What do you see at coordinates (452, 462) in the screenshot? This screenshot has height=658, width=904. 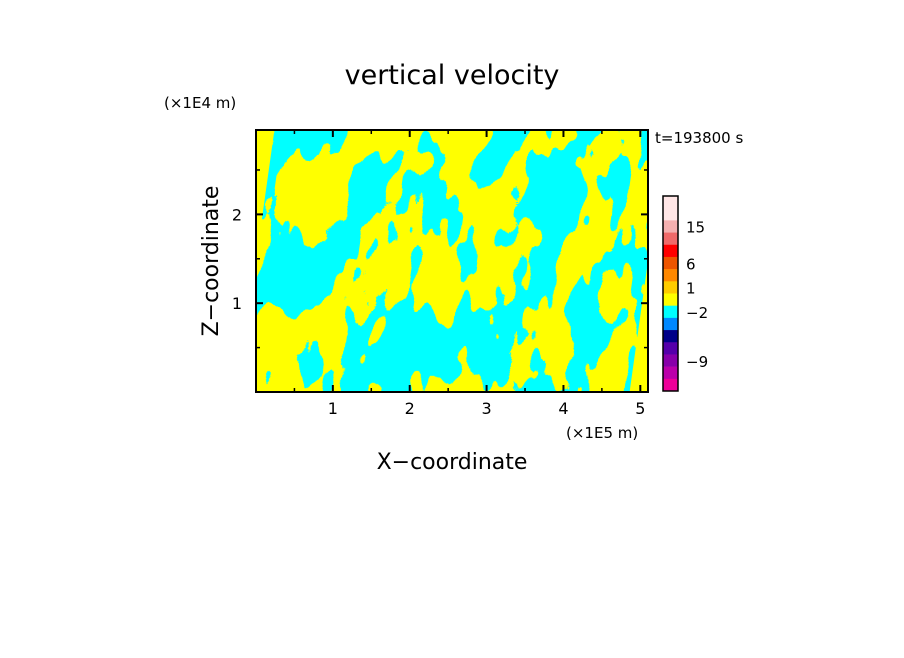 I see `x-axis-label: X−coordinate` at bounding box center [452, 462].